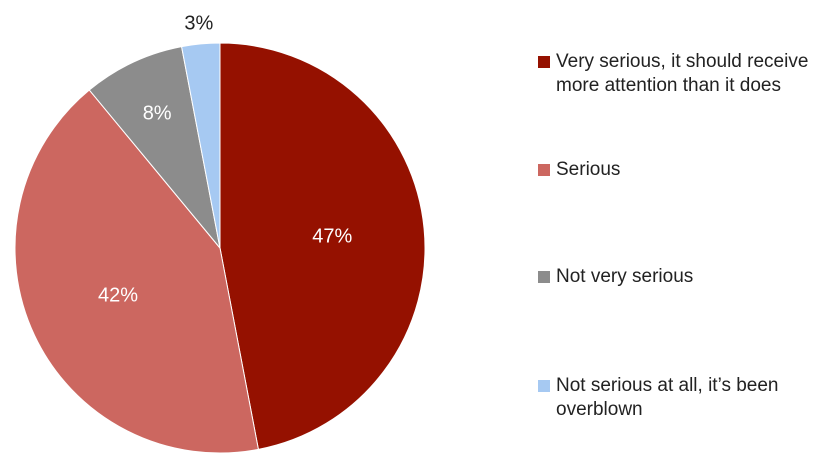 This screenshot has width=832, height=453. I want to click on legend-label-not-serious-at-all: Not serious at all, it’s been overblown, so click(667, 397).